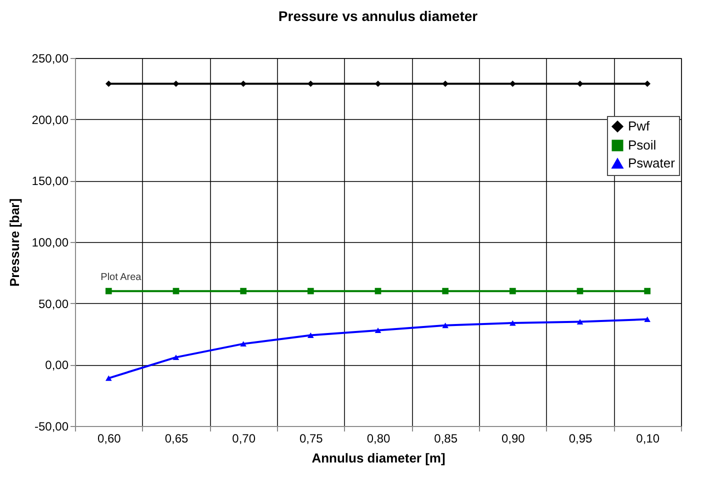  I want to click on x-tick-label: 0,10, so click(648, 439).